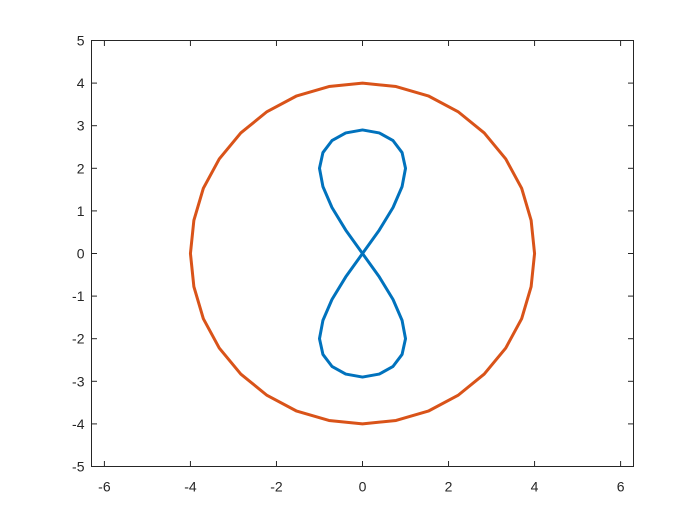  Describe the element at coordinates (81, 211) in the screenshot. I see `y-tick-label: 1` at that location.